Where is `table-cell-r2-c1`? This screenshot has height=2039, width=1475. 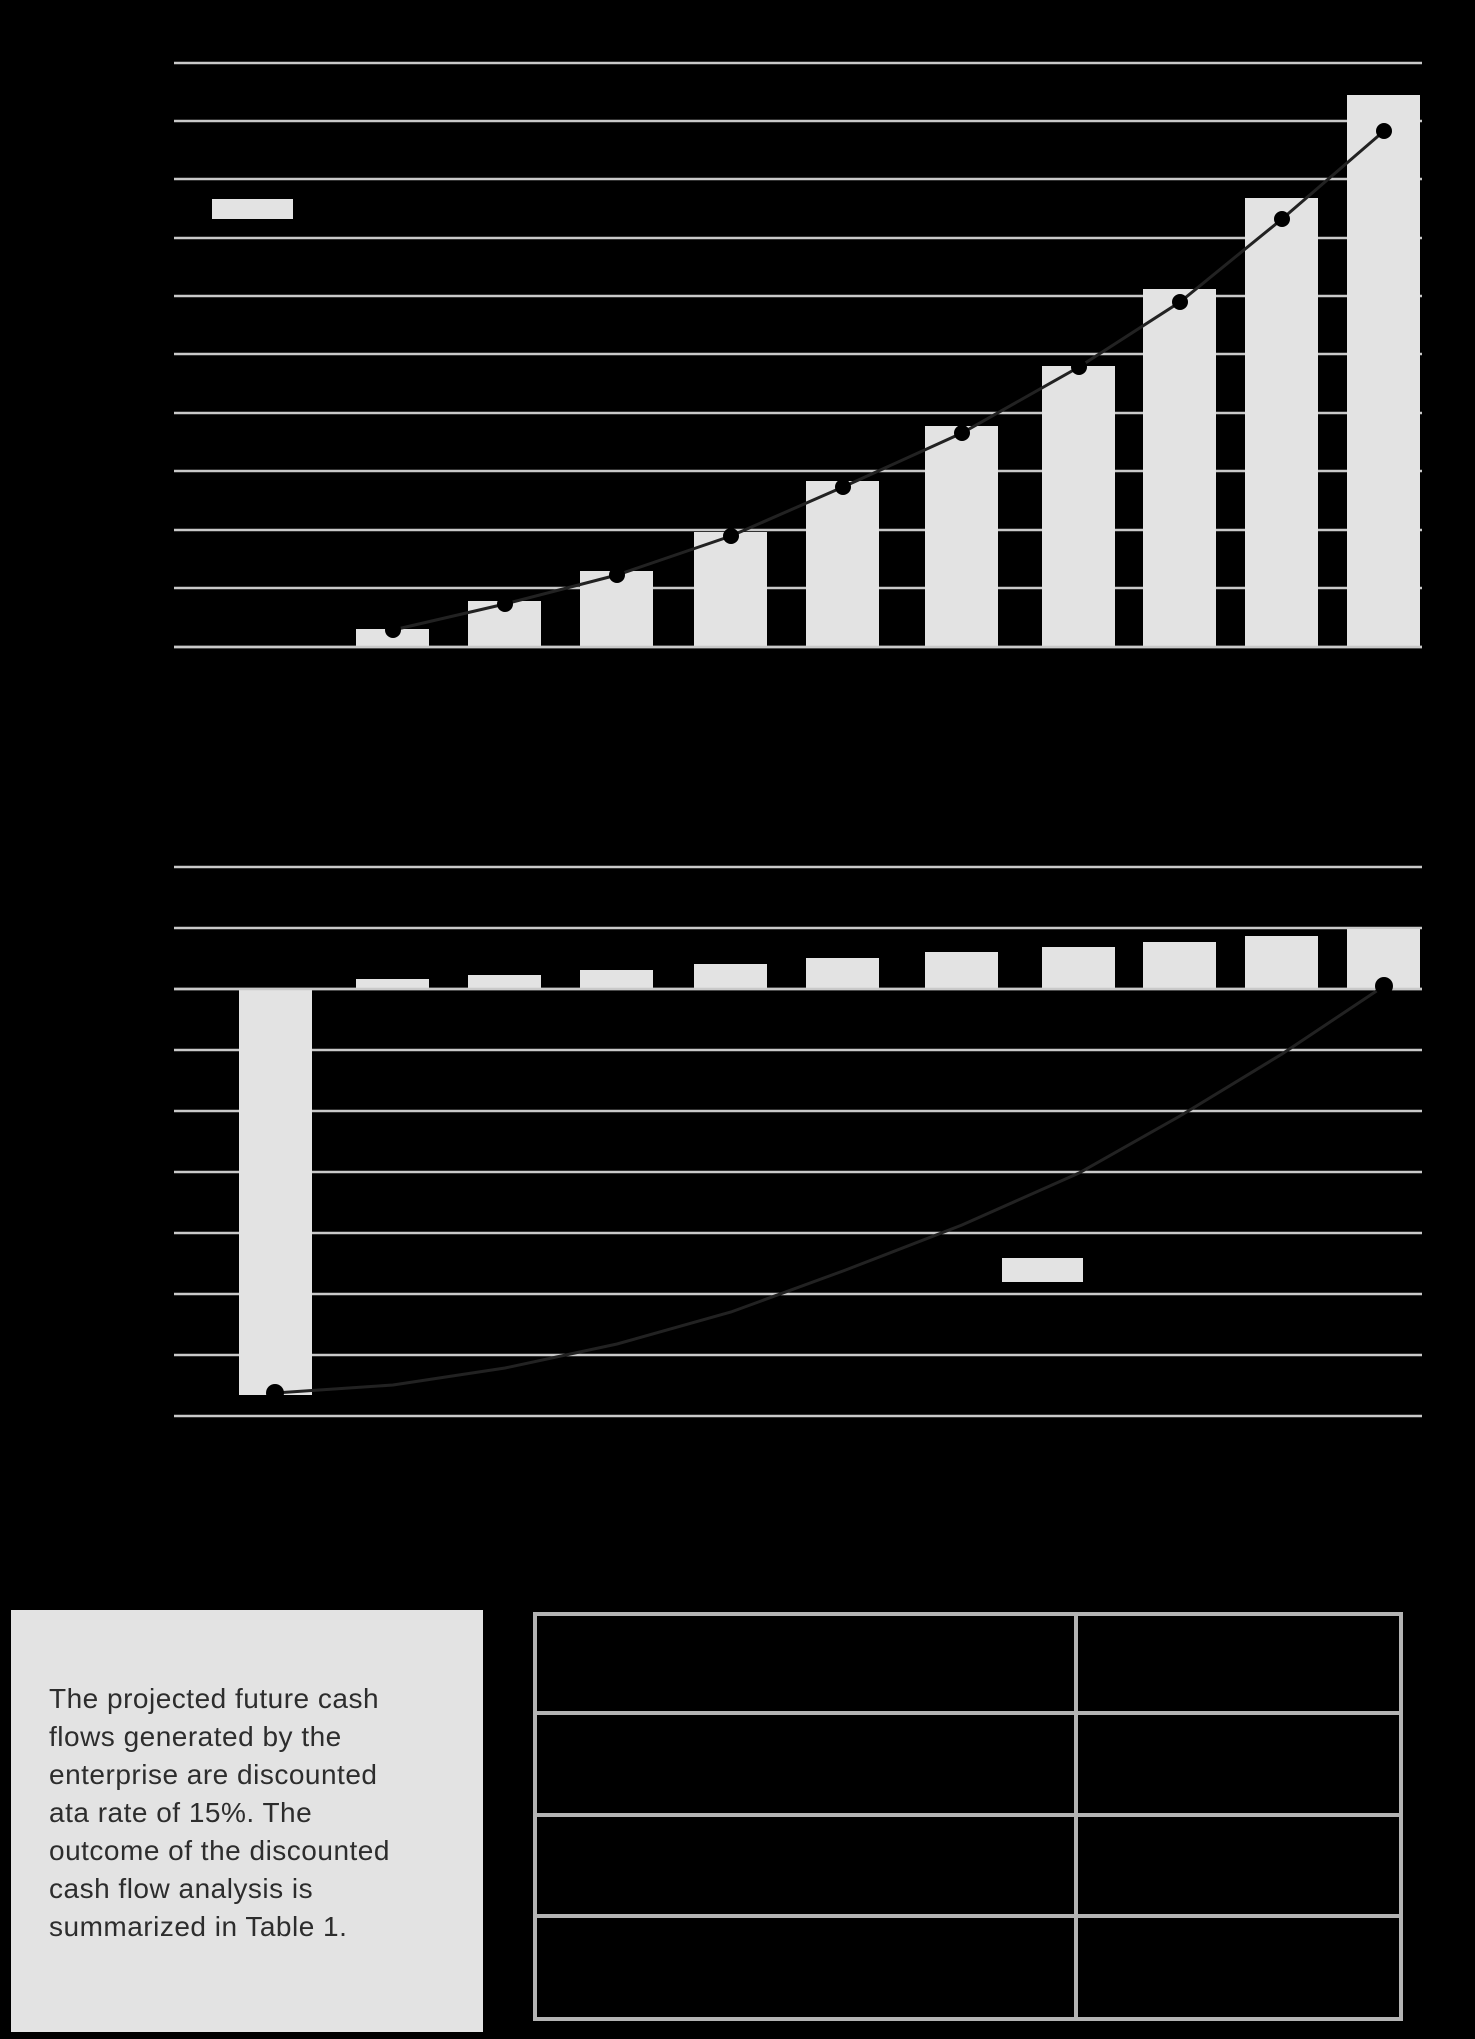 table-cell-r2-c1 is located at coordinates (806, 1764).